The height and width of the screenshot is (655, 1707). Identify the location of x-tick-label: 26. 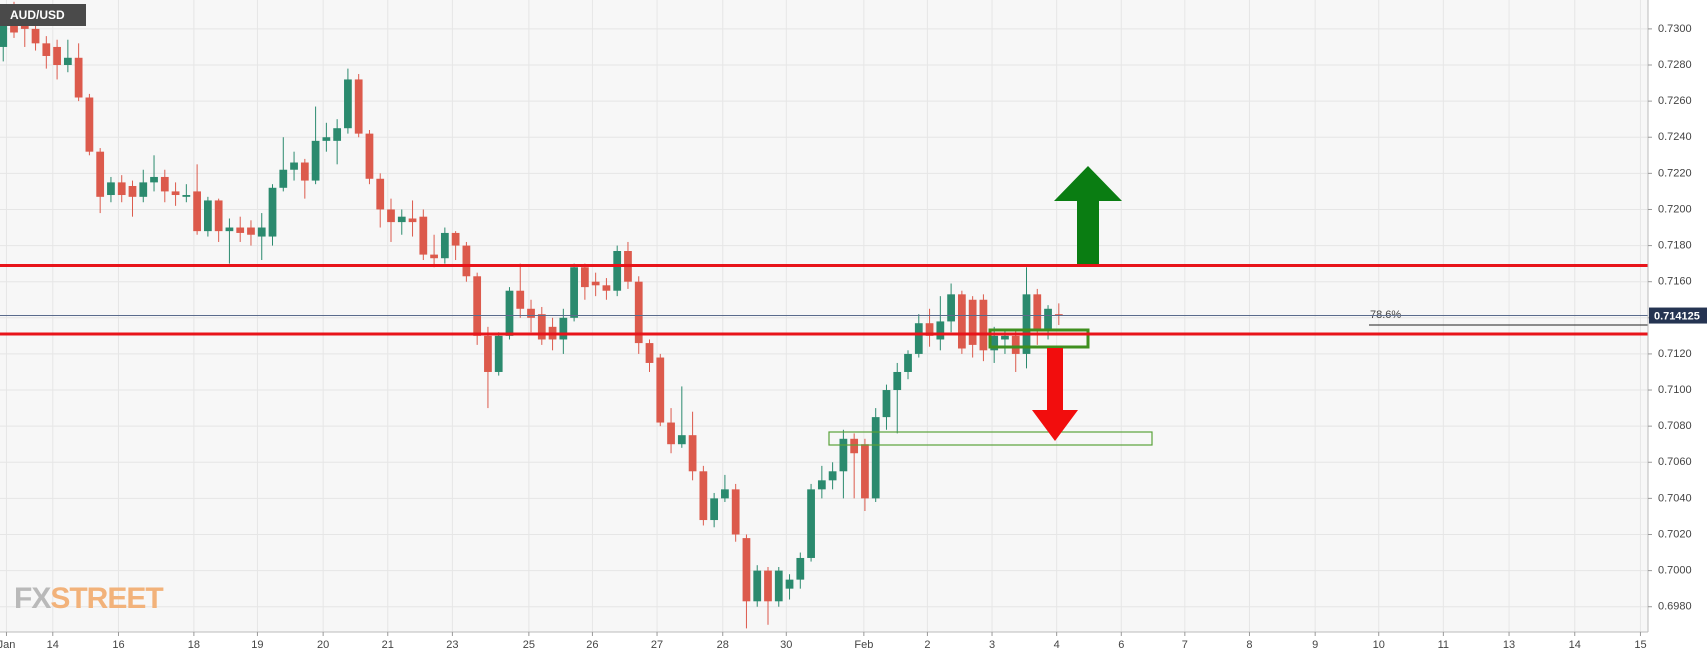
(592, 645).